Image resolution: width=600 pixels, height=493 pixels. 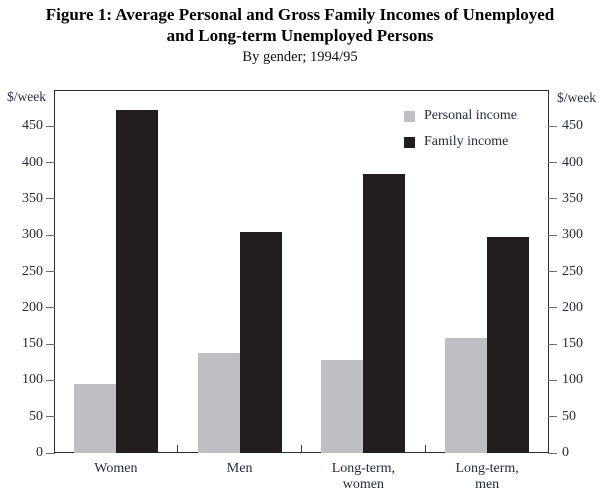 I want to click on y-axis-tick-label-right: 450, so click(x=572, y=126).